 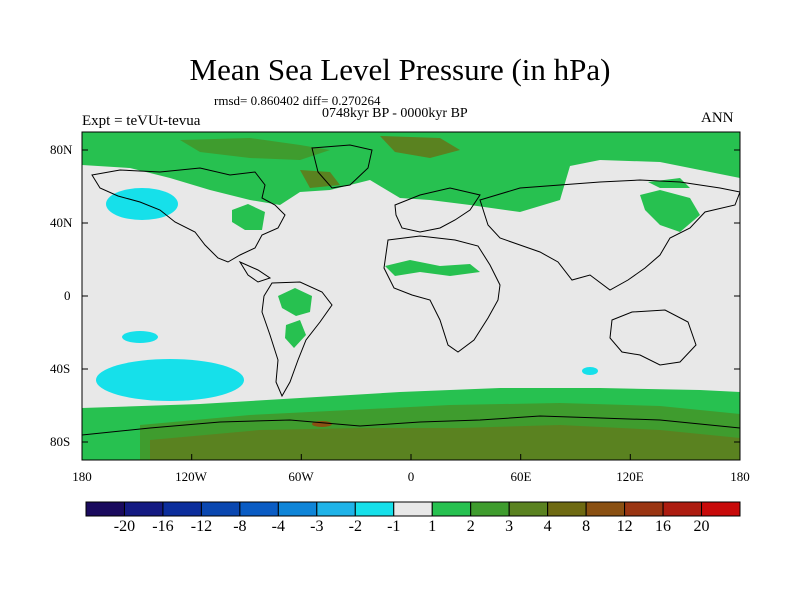 I want to click on east-asia-positive-region, so click(x=670, y=211).